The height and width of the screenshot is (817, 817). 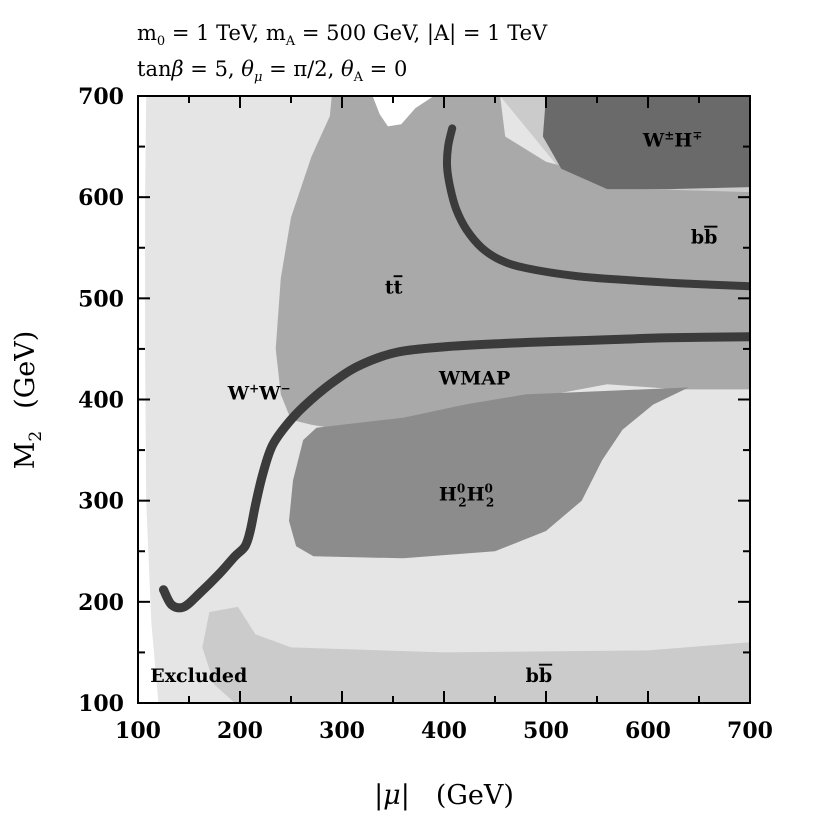 What do you see at coordinates (672, 140) in the screenshot?
I see `label-wh: W±H∓` at bounding box center [672, 140].